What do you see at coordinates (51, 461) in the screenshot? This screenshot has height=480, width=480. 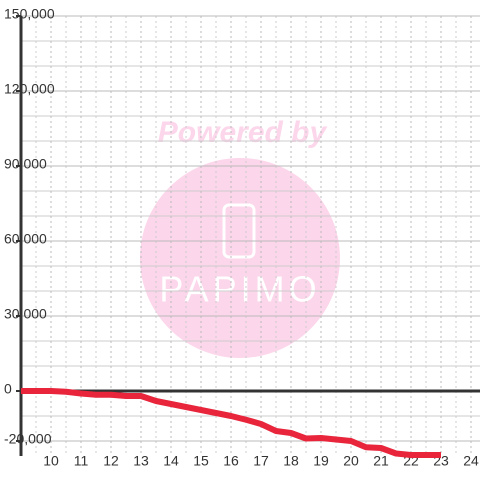 I see `x-tick-label: 10` at bounding box center [51, 461].